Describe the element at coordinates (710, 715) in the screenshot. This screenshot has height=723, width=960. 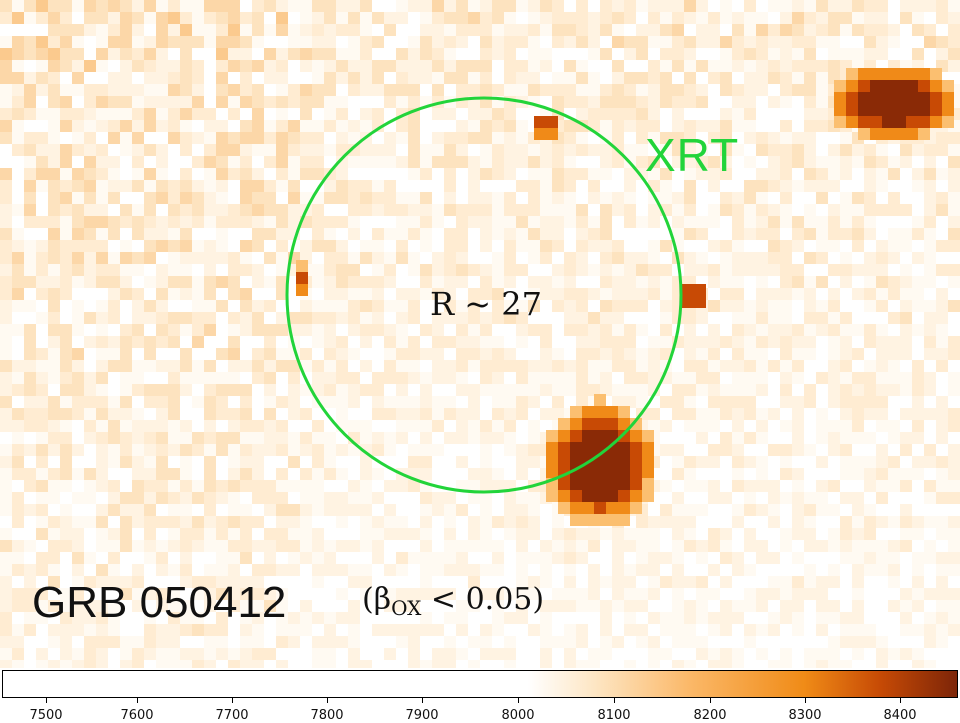
I see `colorbar-tick-label: 8200` at that location.